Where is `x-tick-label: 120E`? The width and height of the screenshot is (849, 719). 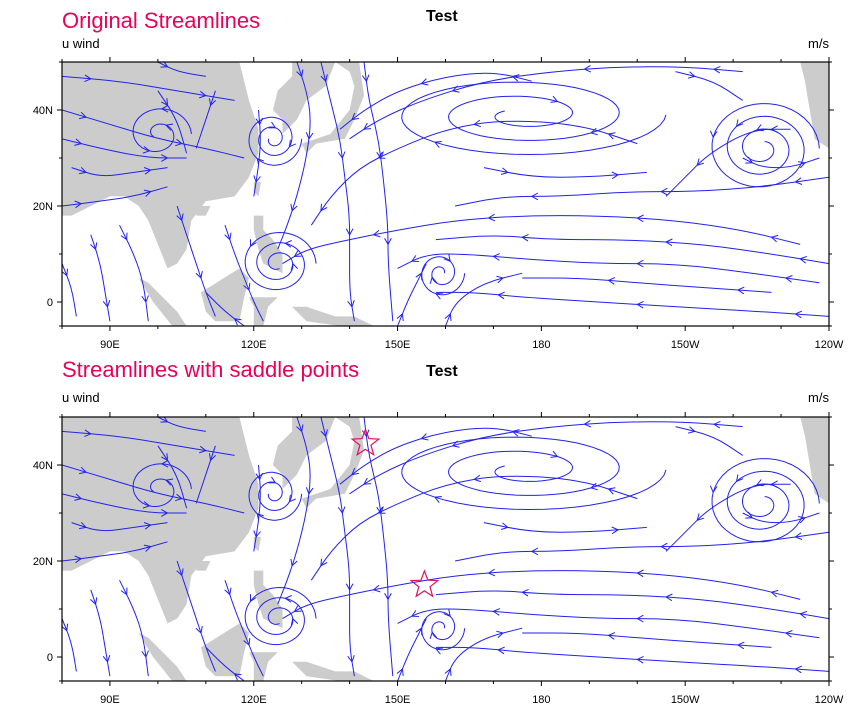
x-tick-label: 120E is located at coordinates (254, 345).